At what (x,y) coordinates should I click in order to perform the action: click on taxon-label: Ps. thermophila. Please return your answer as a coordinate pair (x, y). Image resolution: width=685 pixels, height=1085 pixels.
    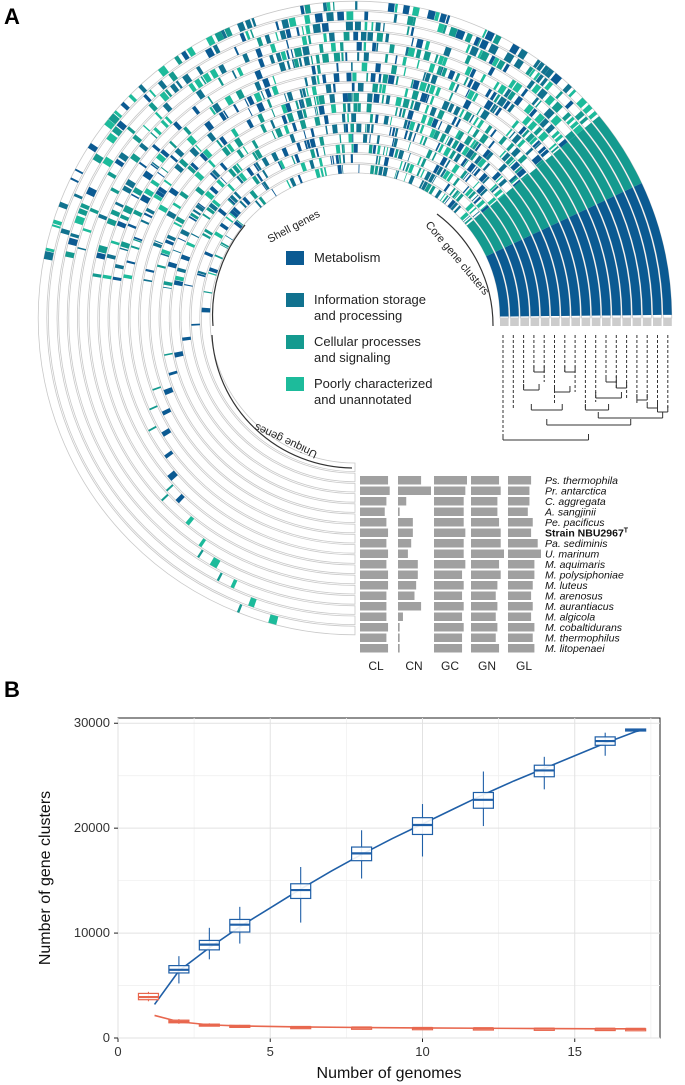
    Looking at the image, I should click on (581, 481).